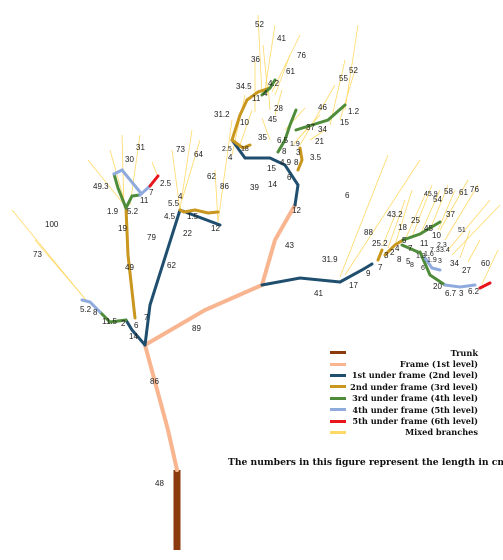 The height and width of the screenshot is (560, 503). Describe the element at coordinates (437, 286) in the screenshot. I see `length-label: 20` at that location.